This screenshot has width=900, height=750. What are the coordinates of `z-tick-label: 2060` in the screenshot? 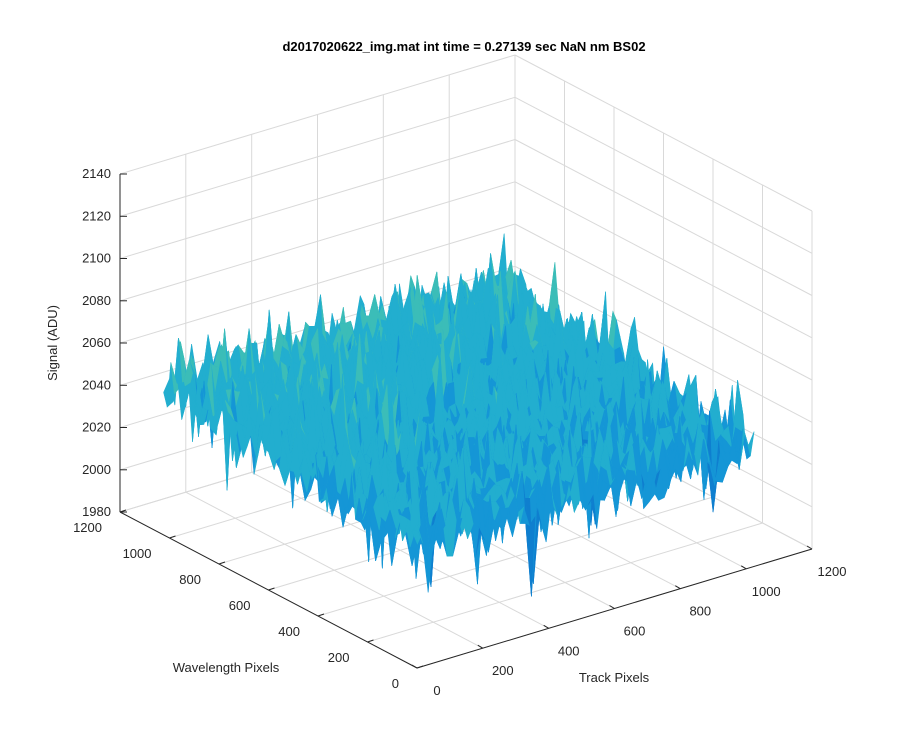 It's located at (96, 342).